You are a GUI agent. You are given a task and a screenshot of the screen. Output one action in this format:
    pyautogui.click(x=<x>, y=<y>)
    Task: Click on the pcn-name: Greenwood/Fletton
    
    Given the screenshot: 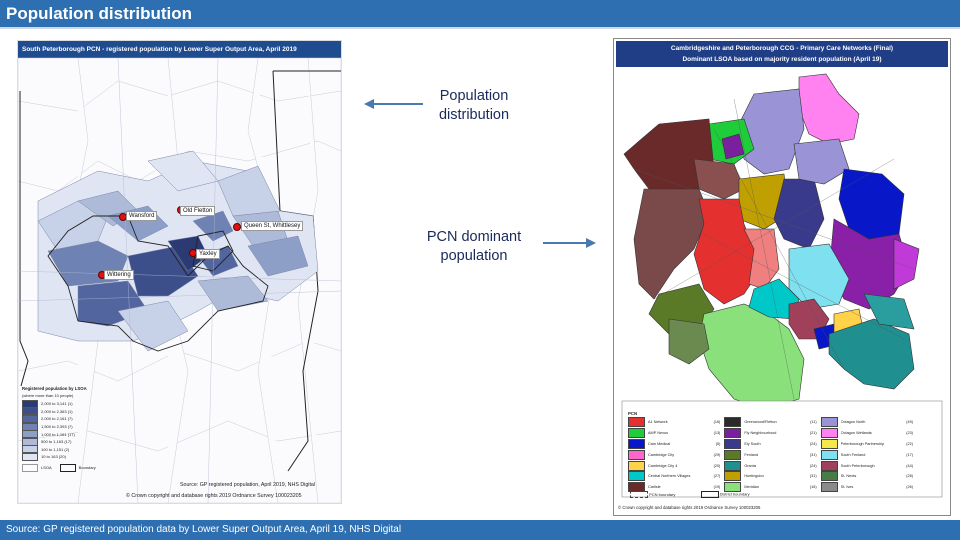 What is the action you would take?
    pyautogui.click(x=760, y=422)
    